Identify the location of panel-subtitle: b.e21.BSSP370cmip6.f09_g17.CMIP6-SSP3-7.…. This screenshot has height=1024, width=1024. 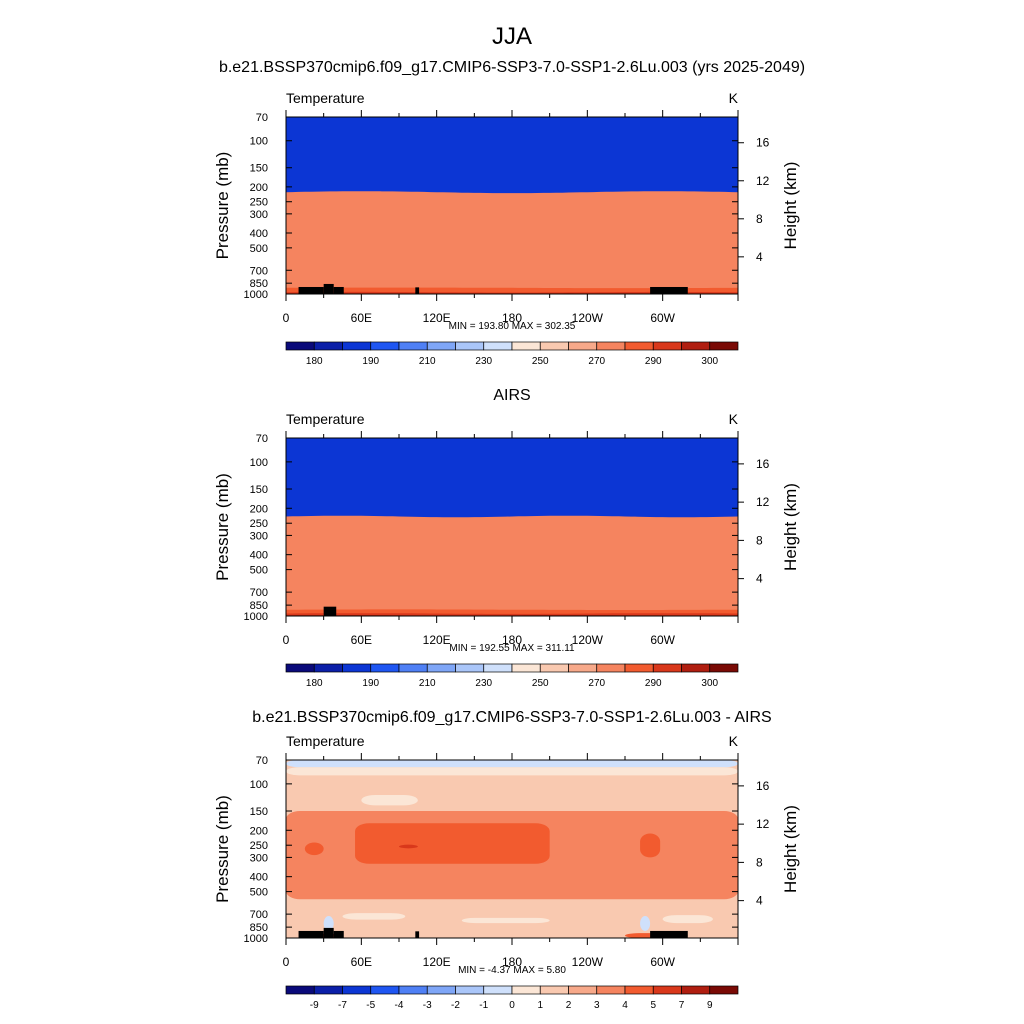
(511, 717).